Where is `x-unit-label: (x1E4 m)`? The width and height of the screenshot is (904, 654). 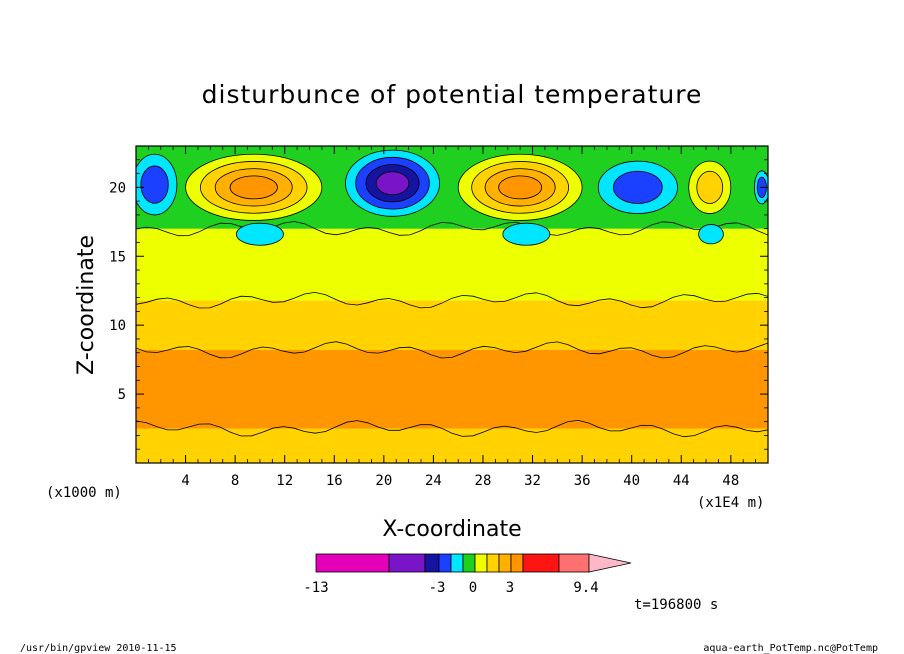 x-unit-label: (x1E4 m) is located at coordinates (730, 503).